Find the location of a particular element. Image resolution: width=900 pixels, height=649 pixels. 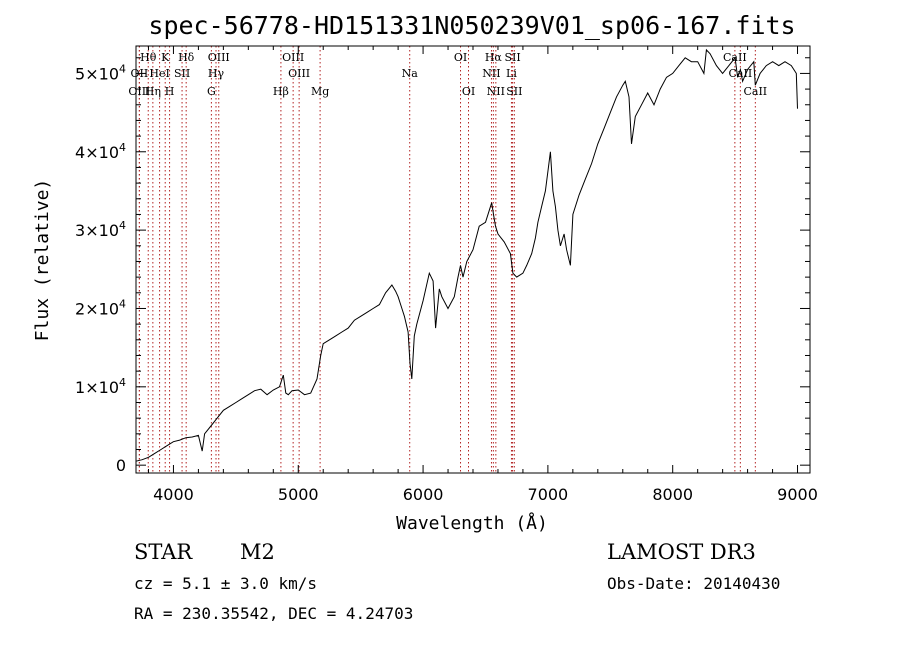

y-tick-label-2: 2×10⁴ is located at coordinates (100, 307).